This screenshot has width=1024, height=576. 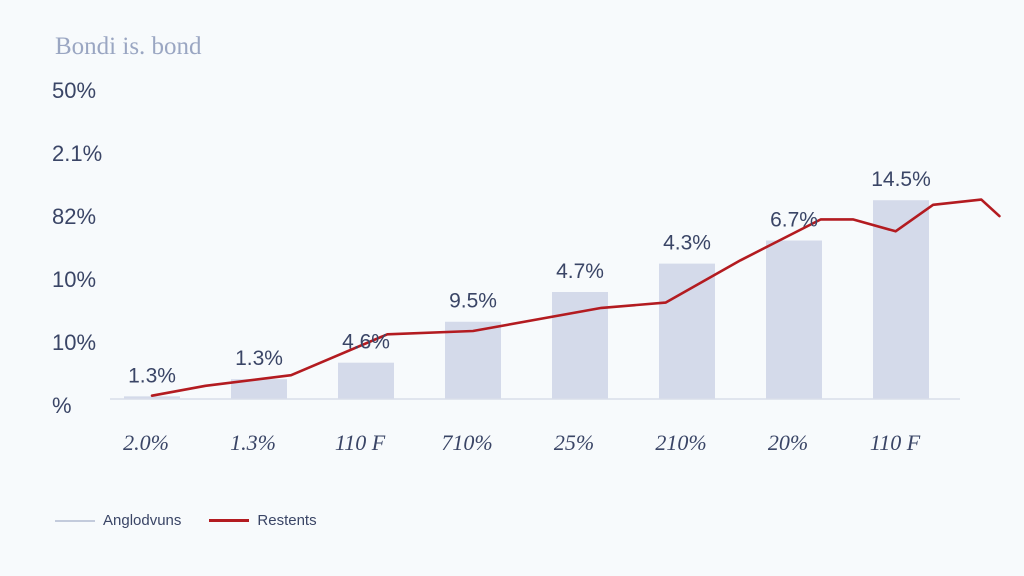 What do you see at coordinates (366, 342) in the screenshot?
I see `bar-data-label: 4.6%` at bounding box center [366, 342].